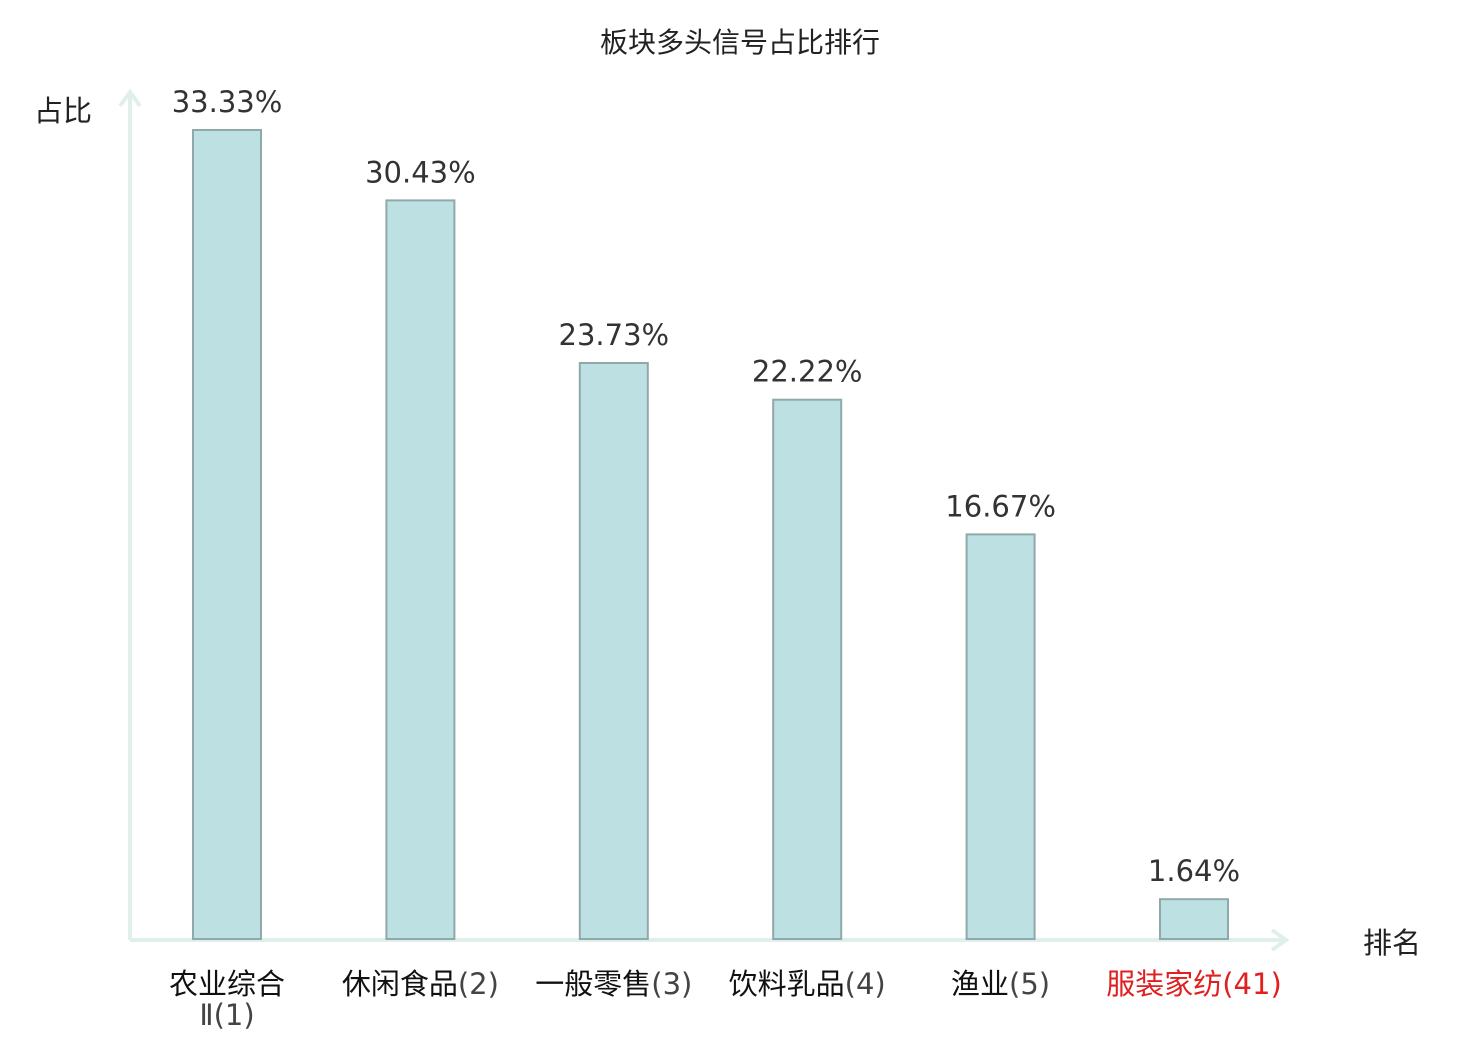 Image resolution: width=1480 pixels, height=1044 pixels. Describe the element at coordinates (614, 335) in the screenshot. I see `value-label: 23.73%` at that location.